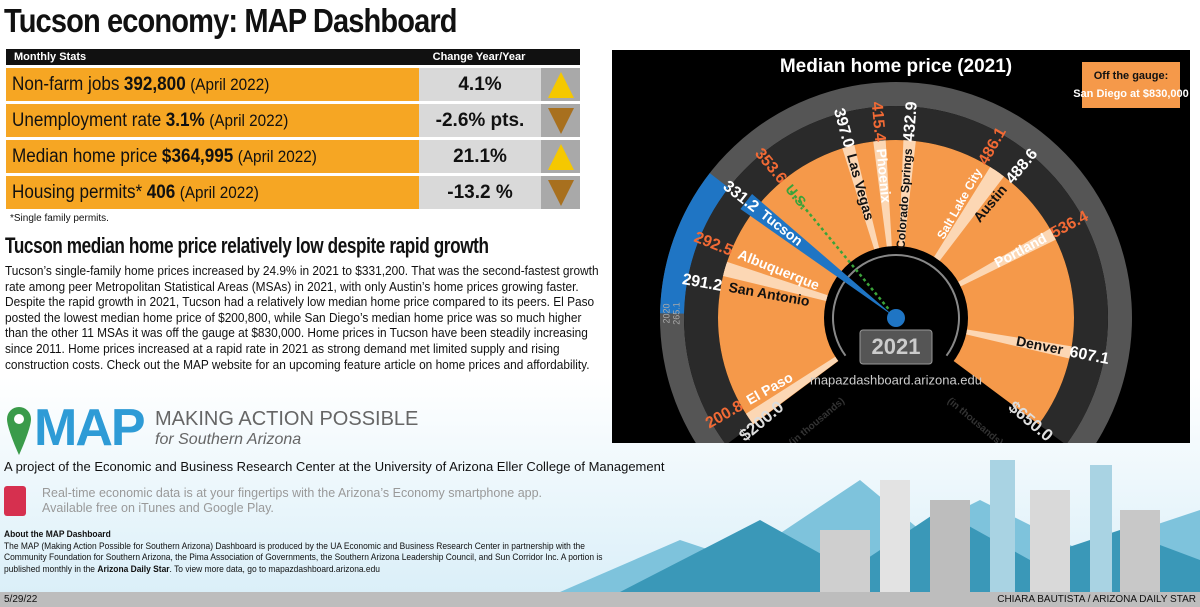 The image size is (1200, 607). What do you see at coordinates (480, 84) in the screenshot?
I see `stat-change: 4.1%` at bounding box center [480, 84].